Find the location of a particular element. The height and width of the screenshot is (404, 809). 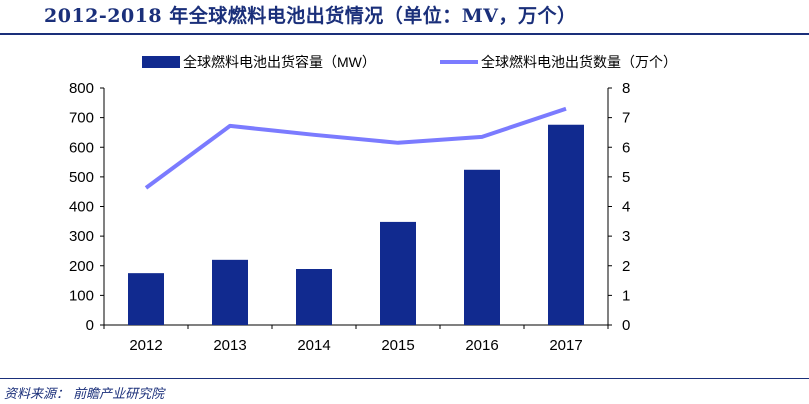

chart-title: 2012-2018 年全球燃料电池出货情况（单位：MV，万个） is located at coordinates (310, 16).